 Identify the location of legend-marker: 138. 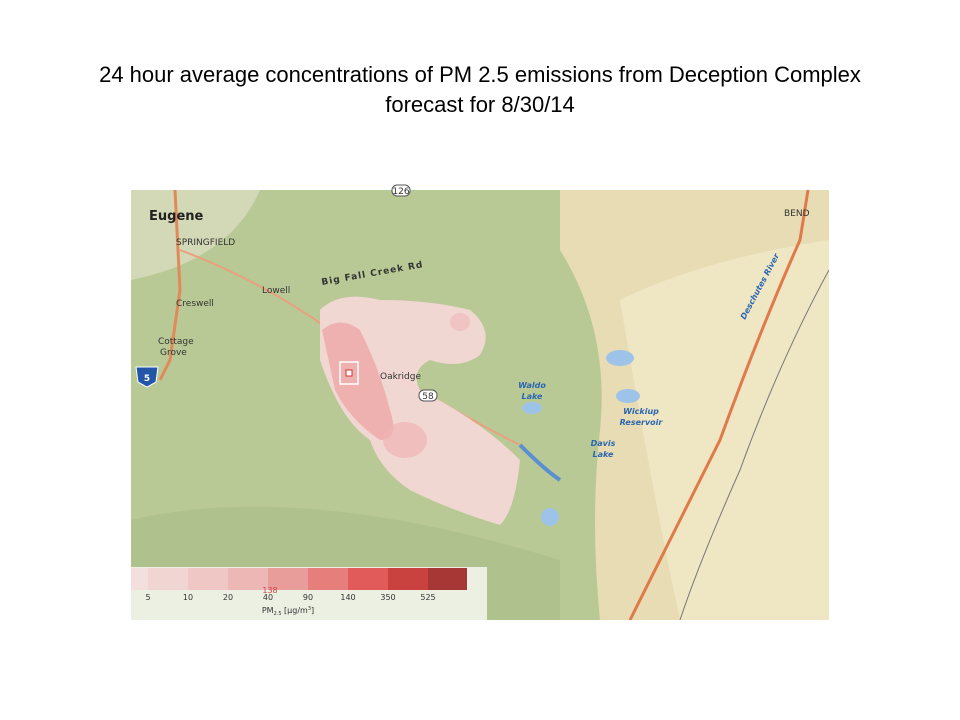
(269, 590).